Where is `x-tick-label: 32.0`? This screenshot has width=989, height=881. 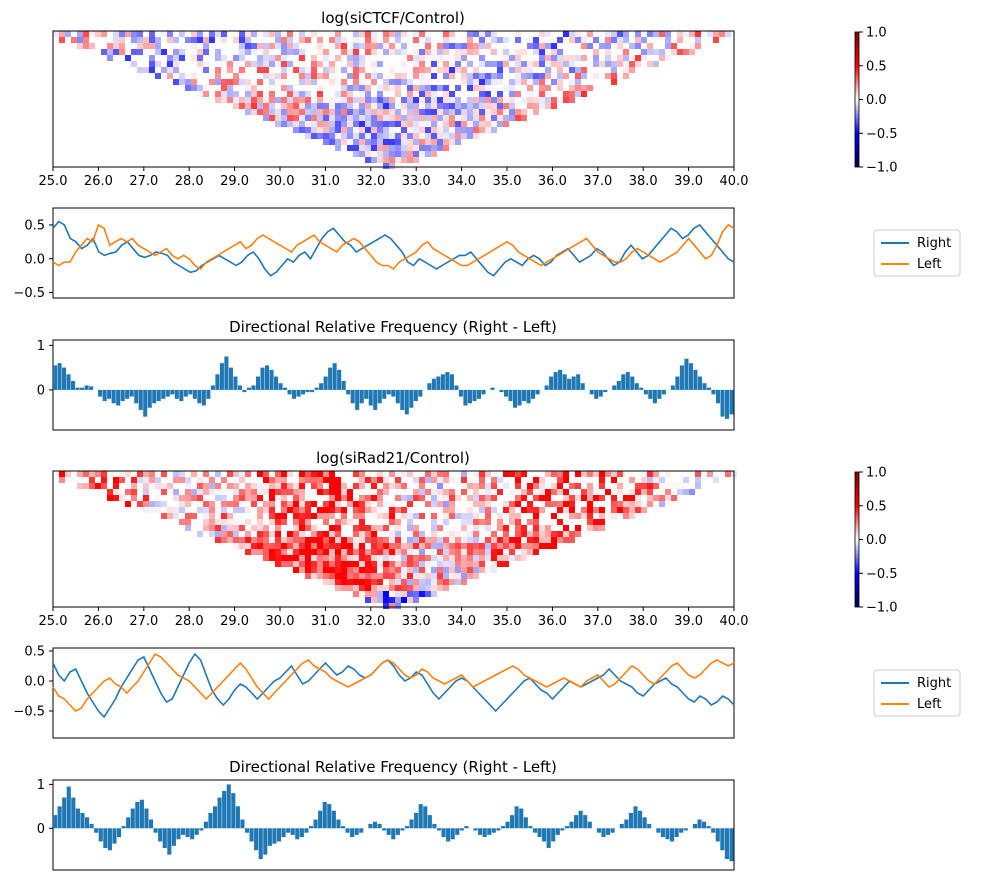
x-tick-label: 32.0 is located at coordinates (370, 621).